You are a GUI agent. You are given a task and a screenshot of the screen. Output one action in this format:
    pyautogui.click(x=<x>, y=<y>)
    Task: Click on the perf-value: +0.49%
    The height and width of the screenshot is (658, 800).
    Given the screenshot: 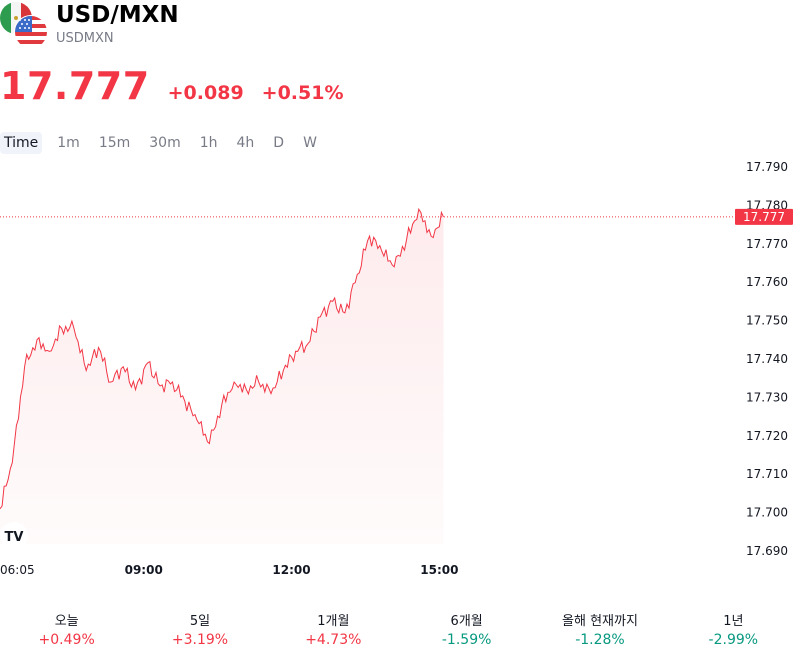 What is the action you would take?
    pyautogui.click(x=66, y=640)
    